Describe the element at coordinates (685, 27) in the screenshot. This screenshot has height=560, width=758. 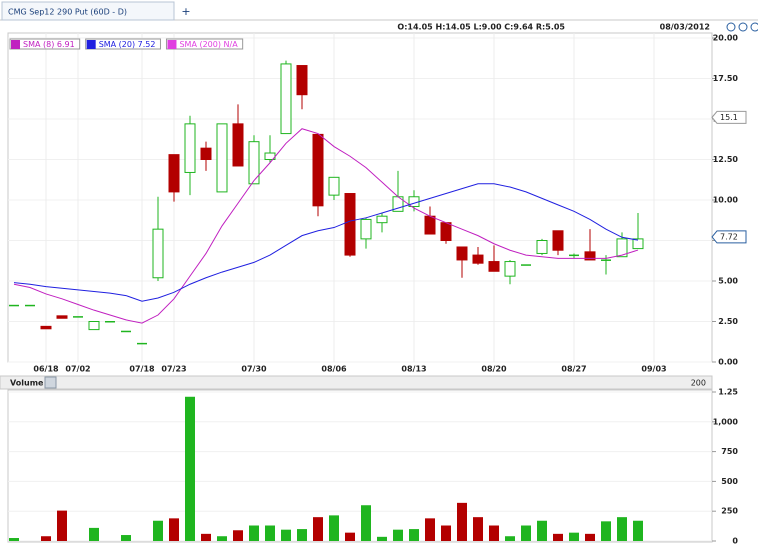
I see `info-date: 08/03/2012` at that location.